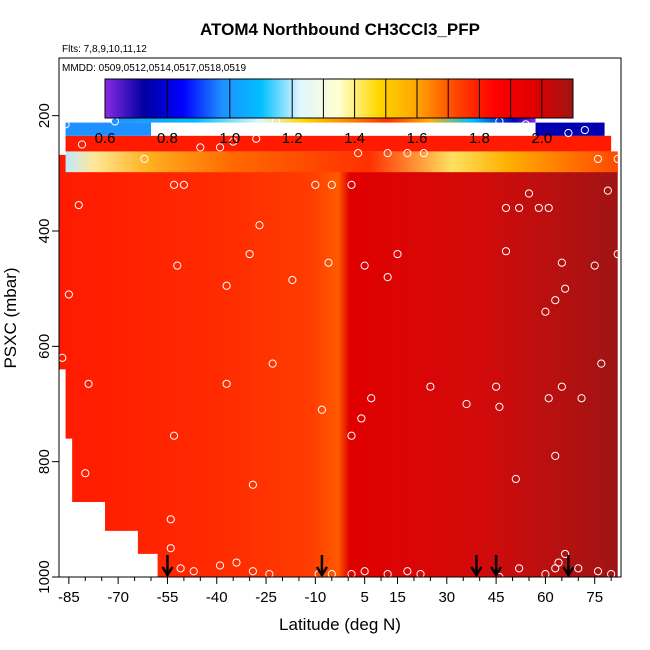 The width and height of the screenshot is (650, 650). Describe the element at coordinates (108, 473) in the screenshot. I see `heatmap-blank-region` at that location.